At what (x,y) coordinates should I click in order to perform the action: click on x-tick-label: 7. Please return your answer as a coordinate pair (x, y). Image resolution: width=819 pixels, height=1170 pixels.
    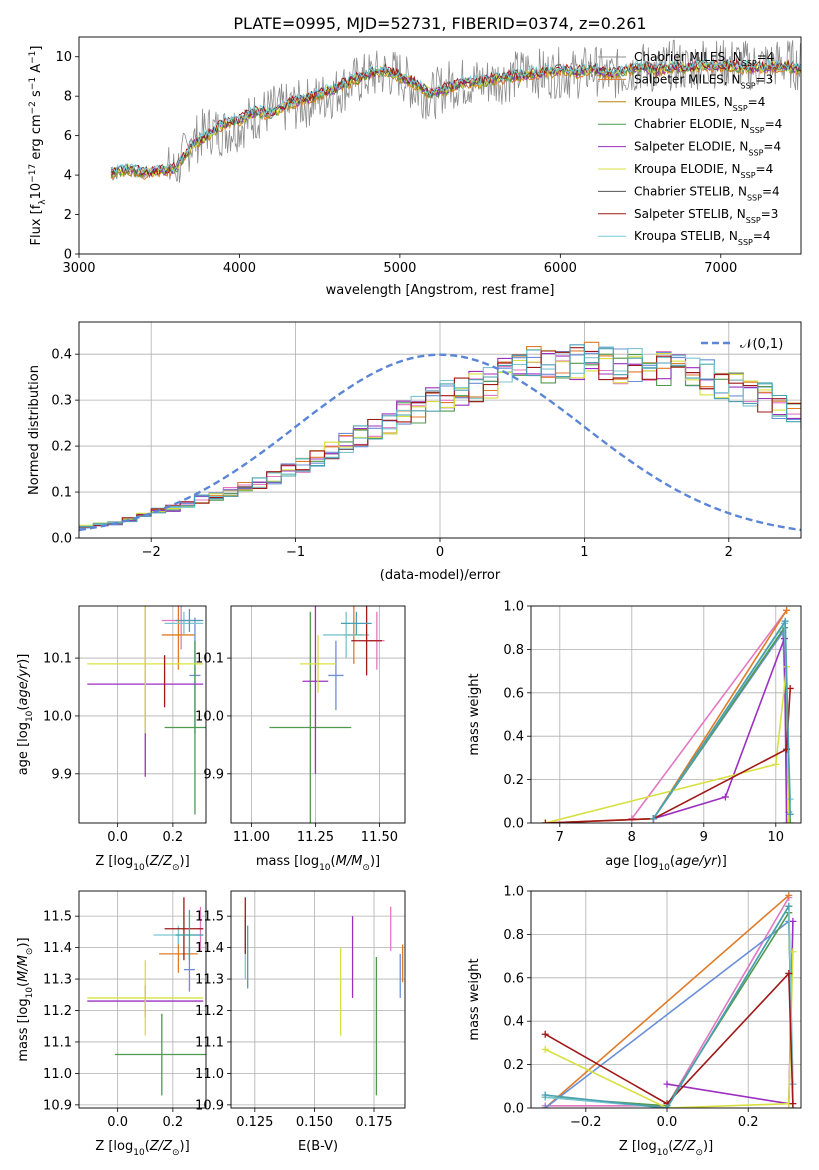
    Looking at the image, I should click on (560, 837).